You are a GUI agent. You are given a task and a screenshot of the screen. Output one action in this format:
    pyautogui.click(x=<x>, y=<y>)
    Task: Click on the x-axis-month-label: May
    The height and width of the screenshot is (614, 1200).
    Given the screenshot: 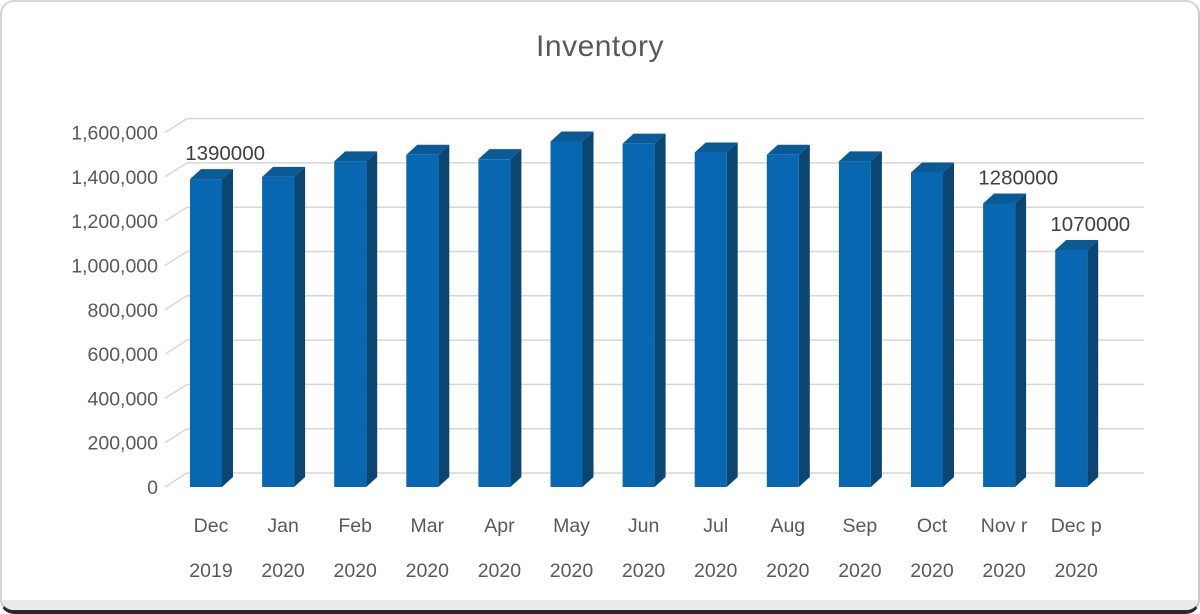 What is the action you would take?
    pyautogui.click(x=571, y=526)
    